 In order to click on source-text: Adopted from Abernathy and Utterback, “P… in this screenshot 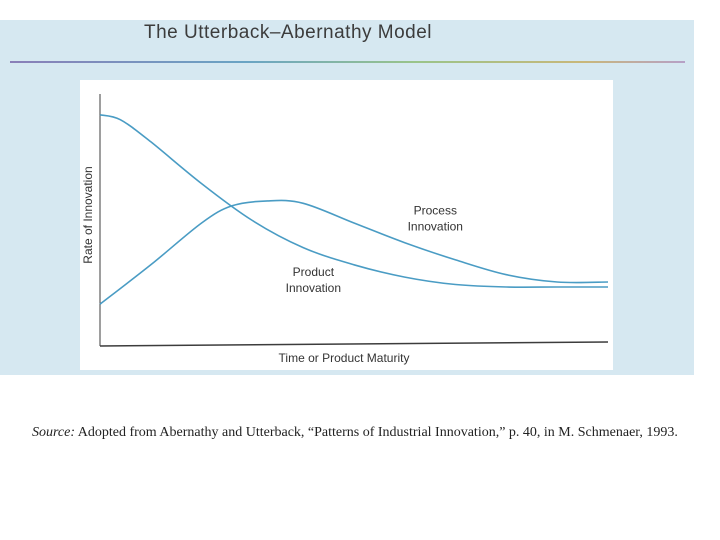, I will do `click(377, 432)`.